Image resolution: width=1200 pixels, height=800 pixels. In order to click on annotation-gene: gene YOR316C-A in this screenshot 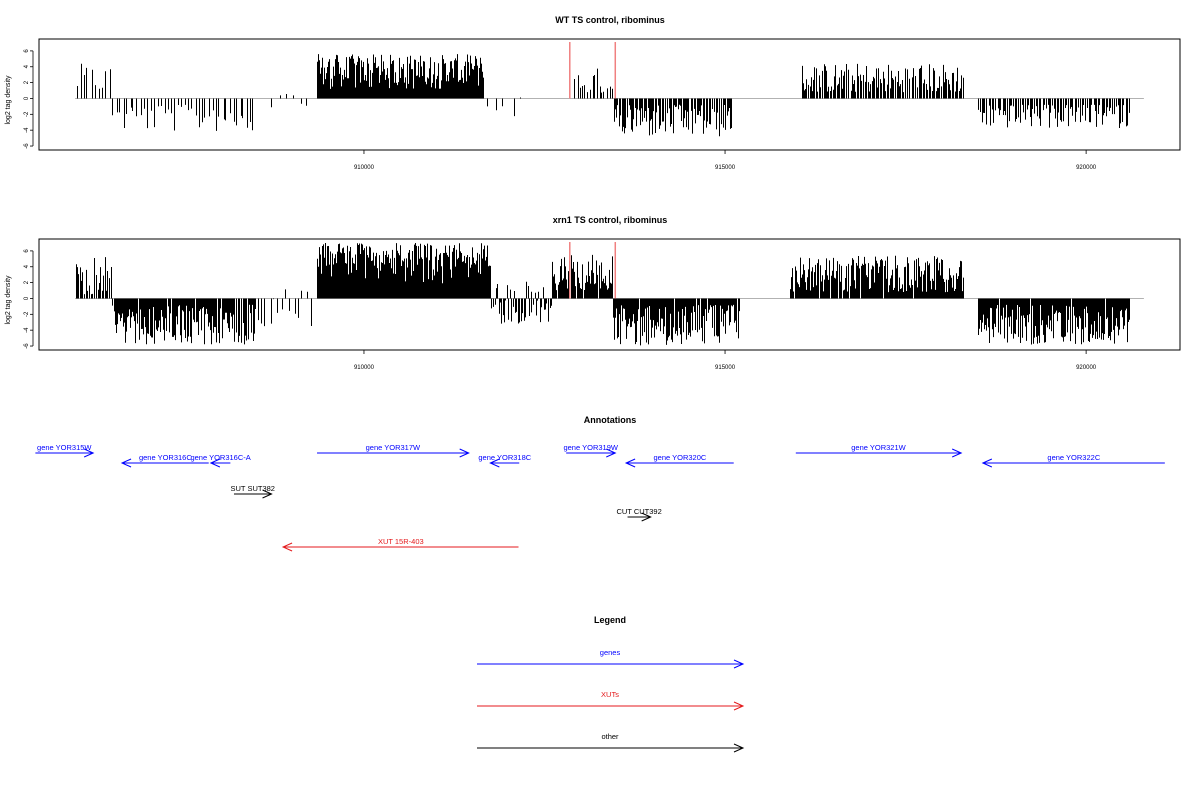, I will do `click(220, 460)`.